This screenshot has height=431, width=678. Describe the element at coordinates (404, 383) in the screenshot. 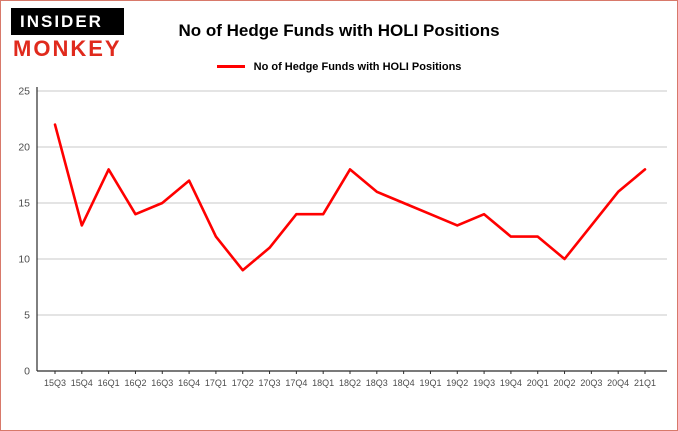

I see `x-tick-label: 18Q4` at that location.